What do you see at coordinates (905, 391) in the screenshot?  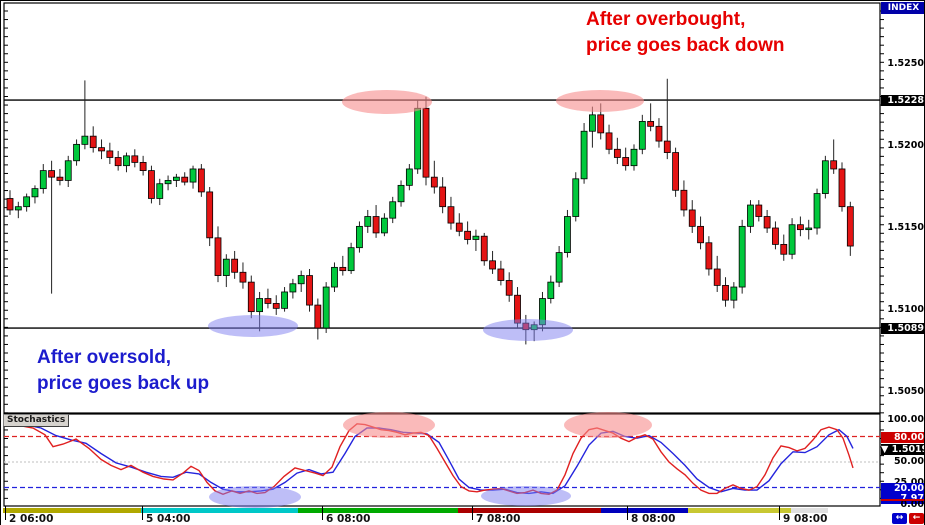 I see `axis-label: 1.5050` at bounding box center [905, 391].